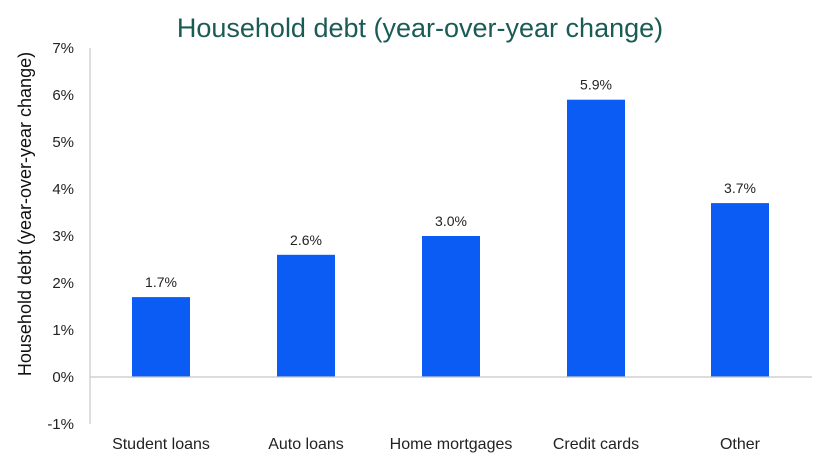 The height and width of the screenshot is (472, 840). Describe the element at coordinates (63, 95) in the screenshot. I see `y-tick-label: 6%` at that location.